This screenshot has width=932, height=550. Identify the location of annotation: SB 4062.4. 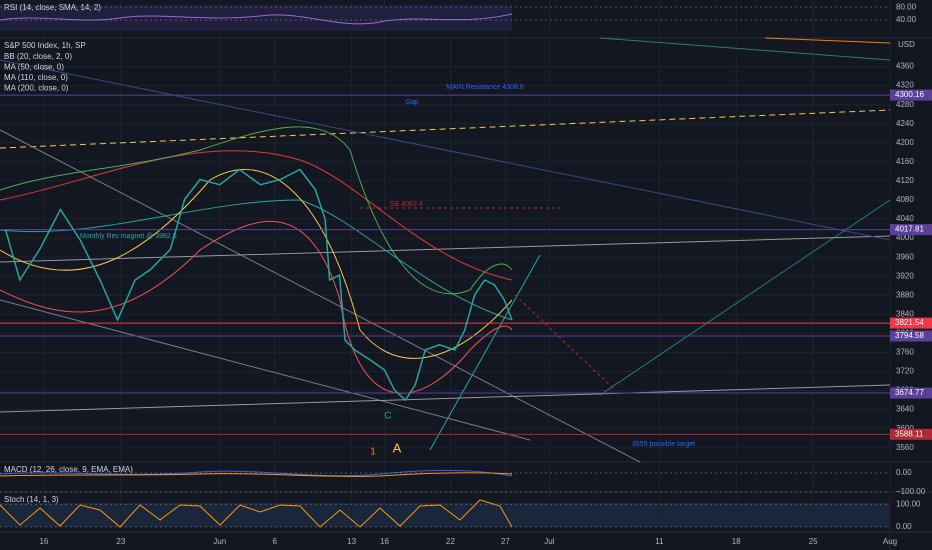
(406, 204).